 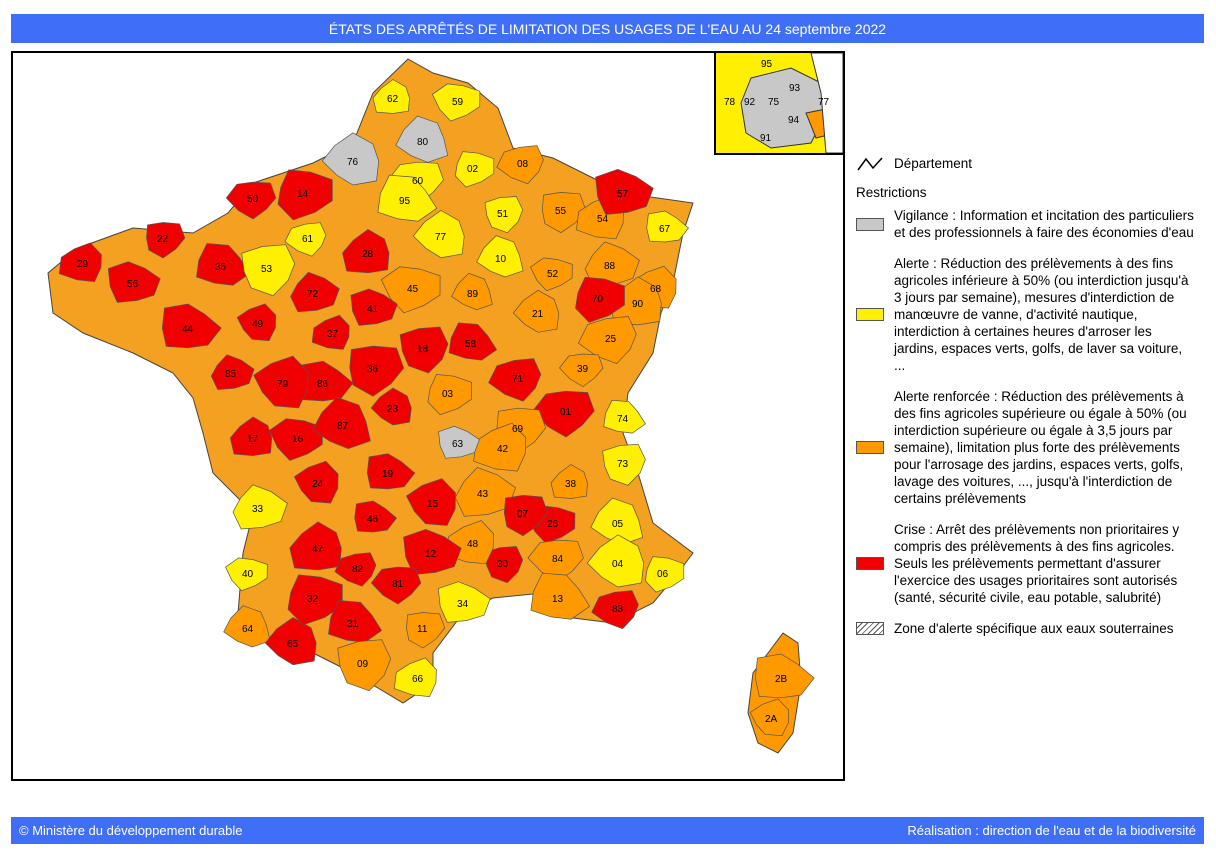 I want to click on department-label-58: 58, so click(x=471, y=344).